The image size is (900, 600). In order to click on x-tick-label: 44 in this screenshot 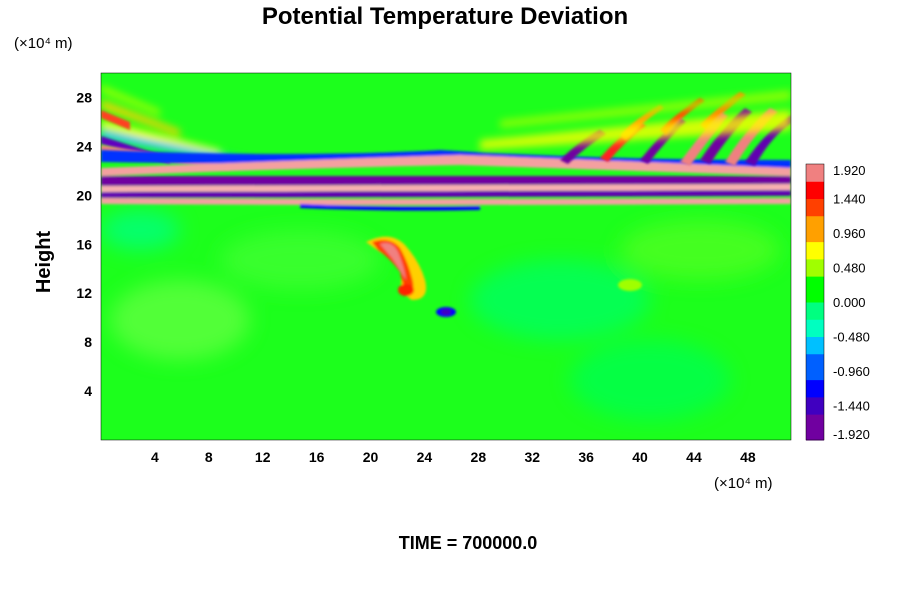, I will do `click(694, 457)`.